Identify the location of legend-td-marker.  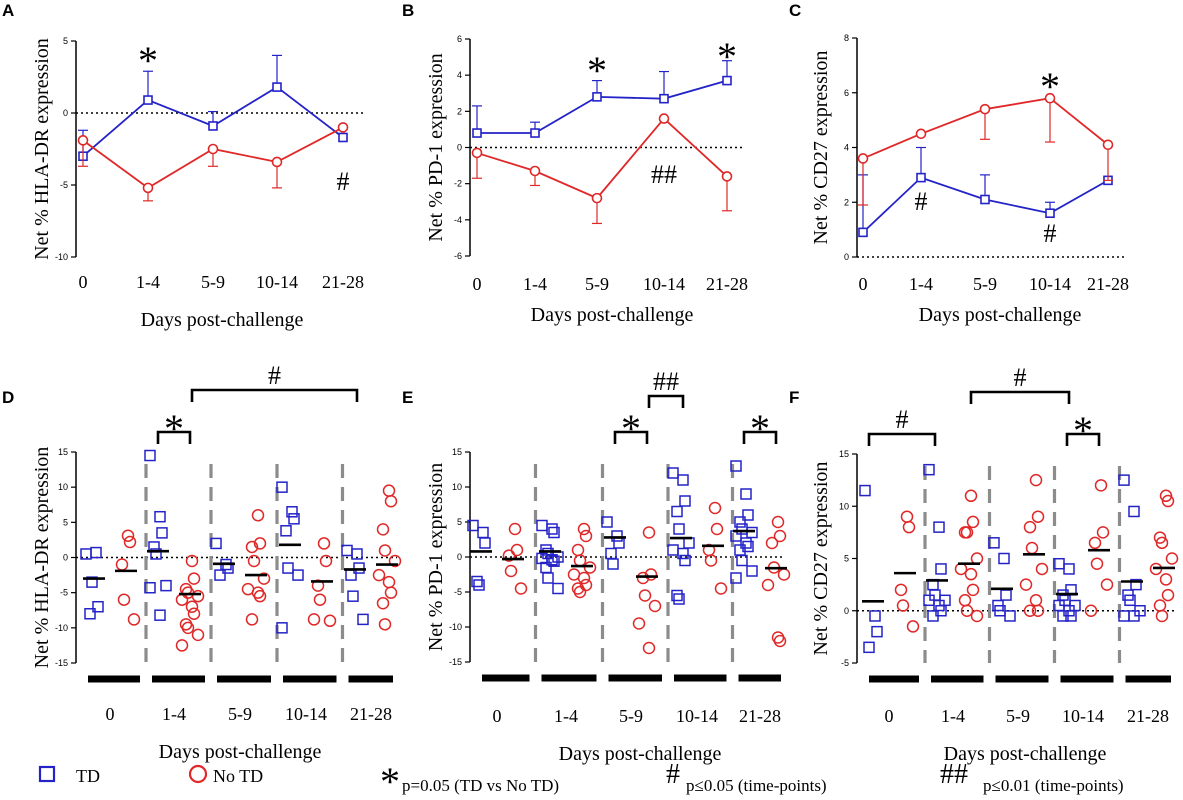
(47, 774).